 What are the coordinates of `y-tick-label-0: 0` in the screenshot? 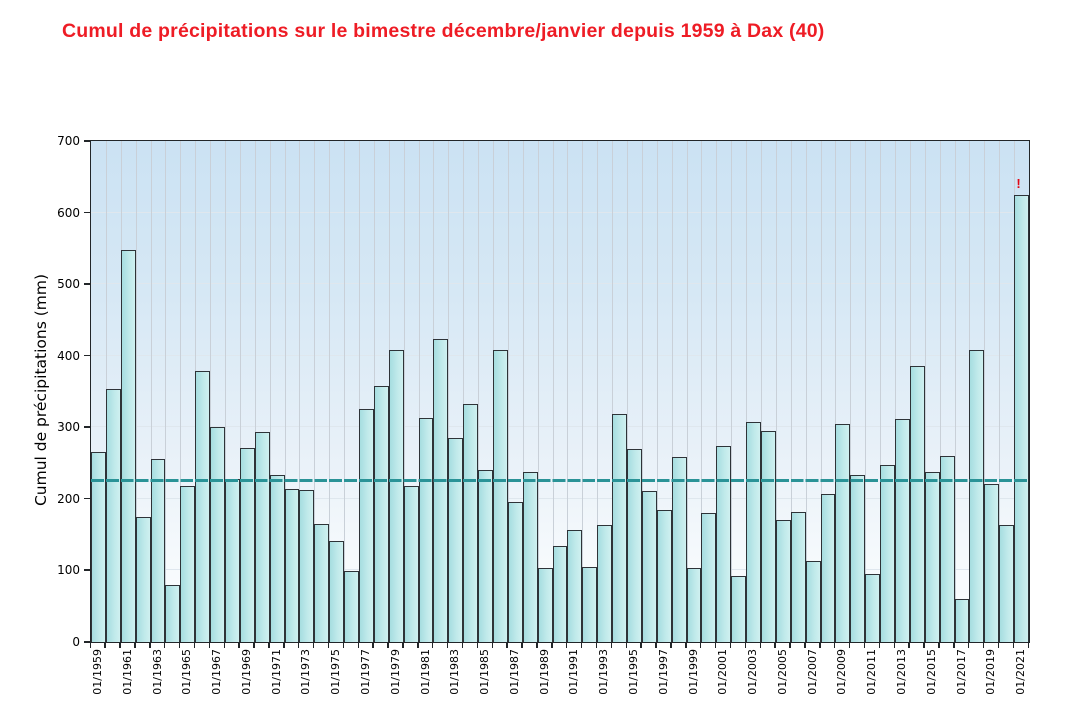 It's located at (76, 642).